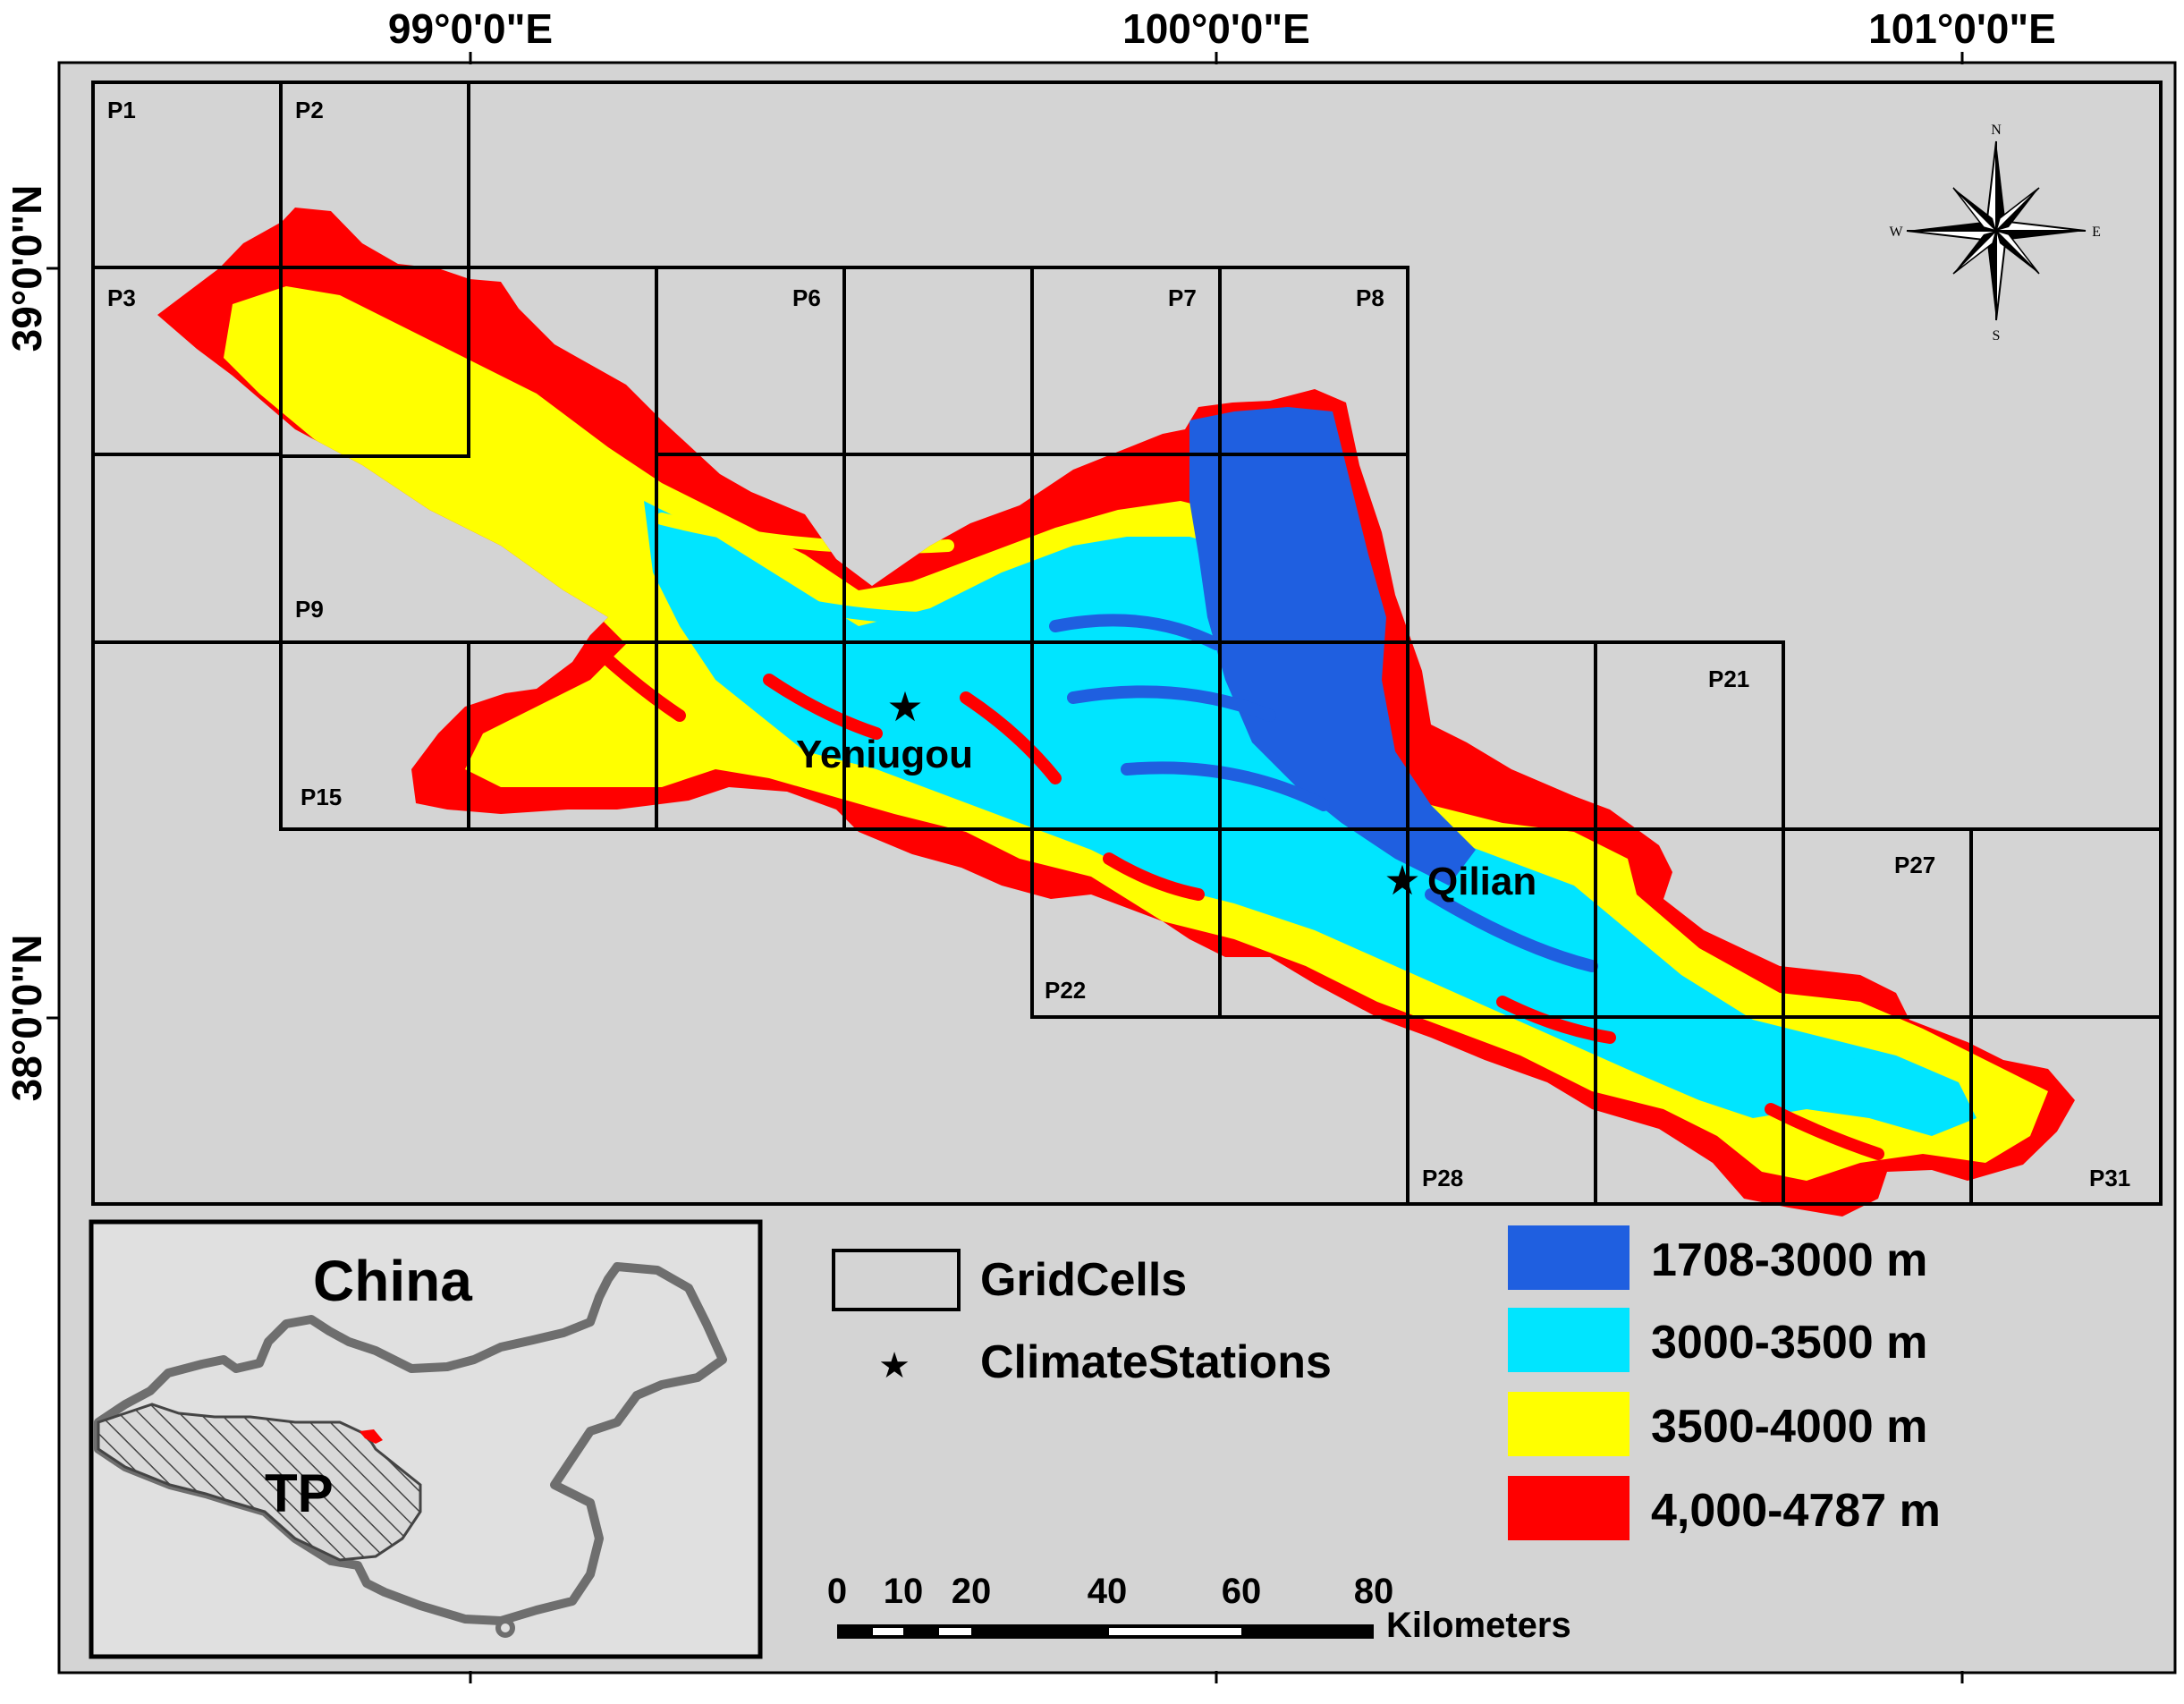  Describe the element at coordinates (1728, 678) in the screenshot. I see `grid-cell-label-p21: P21` at that location.